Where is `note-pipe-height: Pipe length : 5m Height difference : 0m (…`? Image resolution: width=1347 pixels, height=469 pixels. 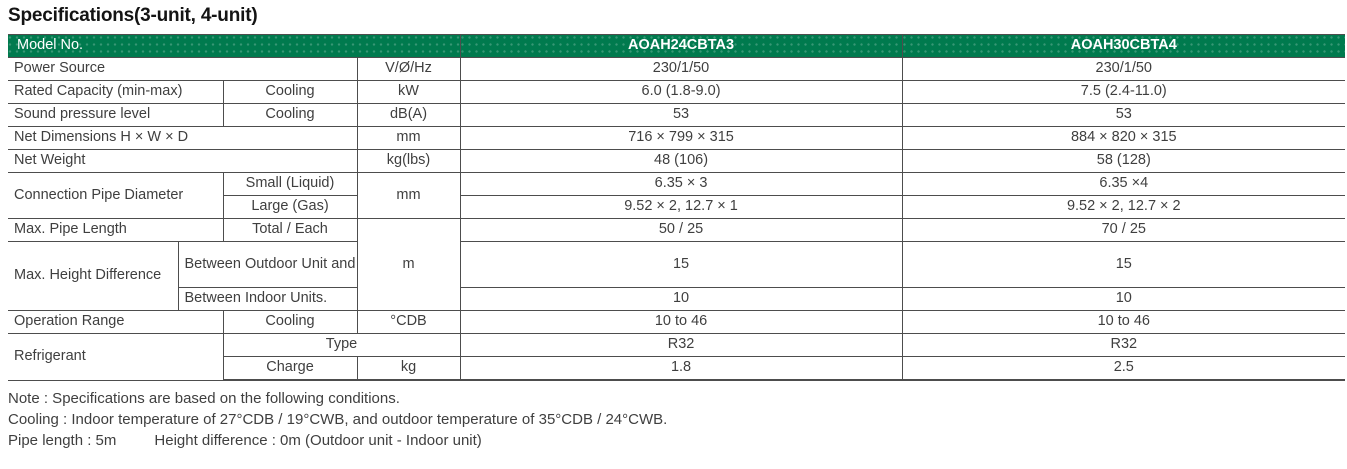
note-pipe-height: Pipe length : 5m Height difference : 0m (… is located at coordinates (677, 440).